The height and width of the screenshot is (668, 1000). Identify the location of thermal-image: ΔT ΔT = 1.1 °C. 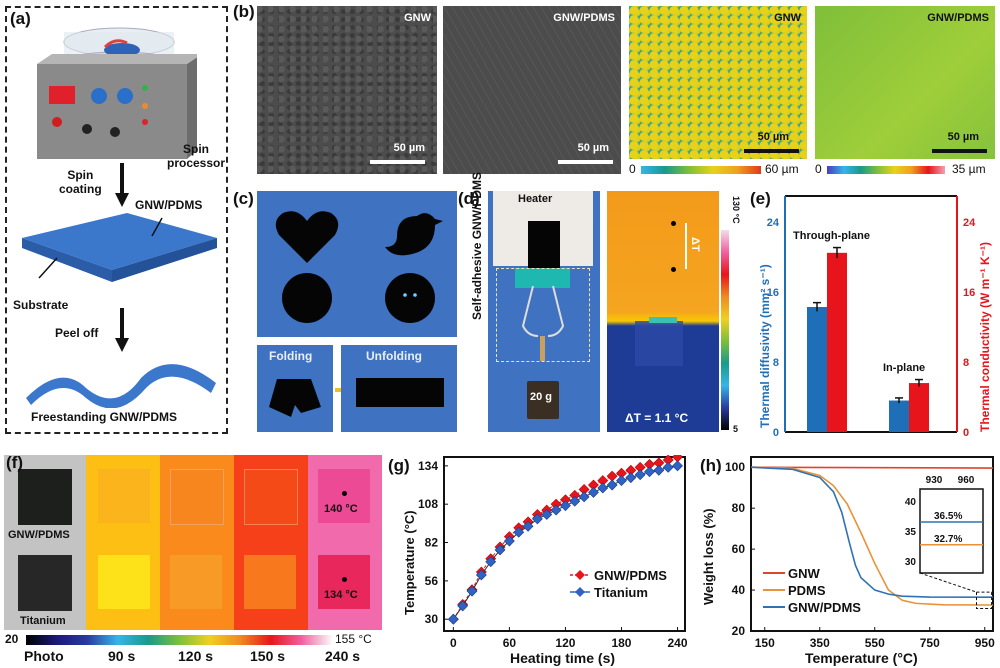
(663, 311).